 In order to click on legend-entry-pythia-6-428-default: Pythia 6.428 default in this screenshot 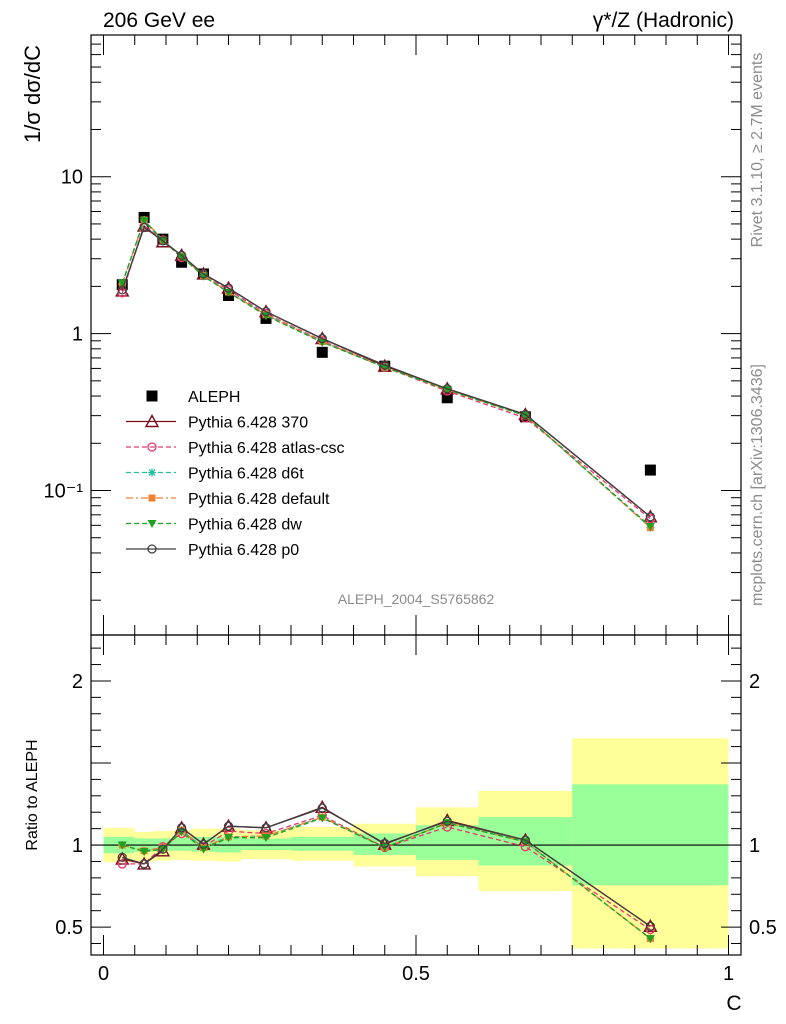, I will do `click(228, 499)`.